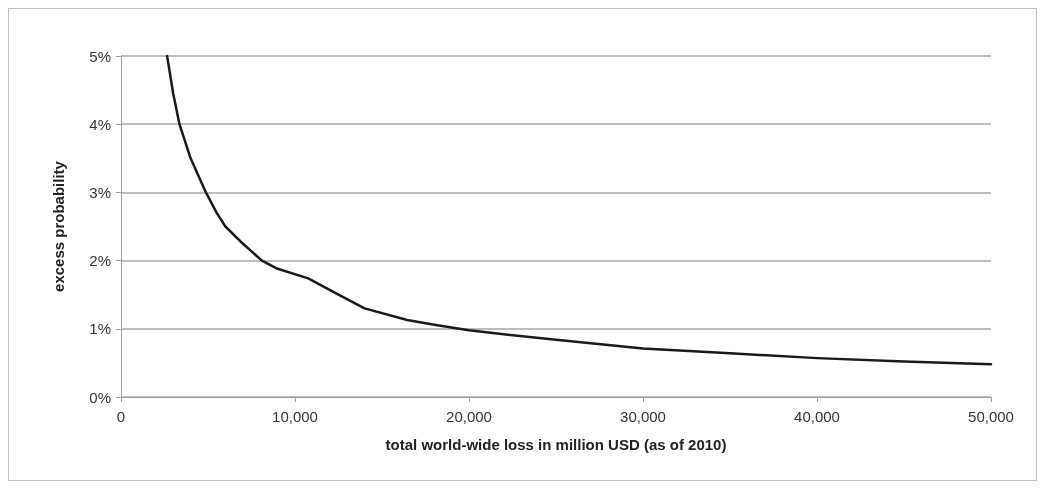 The width and height of the screenshot is (1047, 491). I want to click on x-tick-label: 20,000, so click(469, 416).